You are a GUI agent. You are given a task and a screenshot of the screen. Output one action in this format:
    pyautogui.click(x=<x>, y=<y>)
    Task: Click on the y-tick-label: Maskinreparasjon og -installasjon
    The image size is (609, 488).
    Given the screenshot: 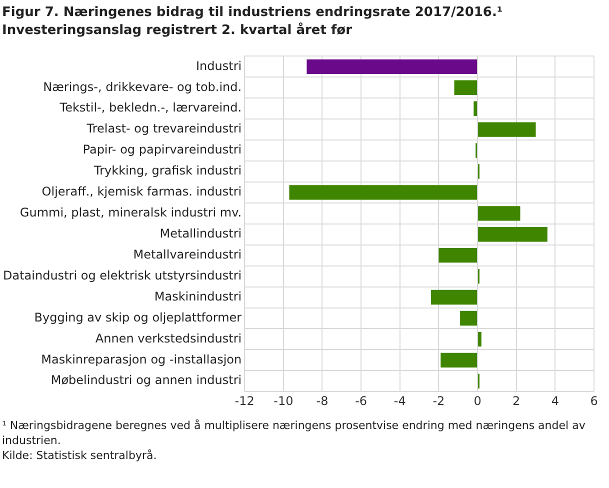 What is the action you would take?
    pyautogui.click(x=141, y=359)
    